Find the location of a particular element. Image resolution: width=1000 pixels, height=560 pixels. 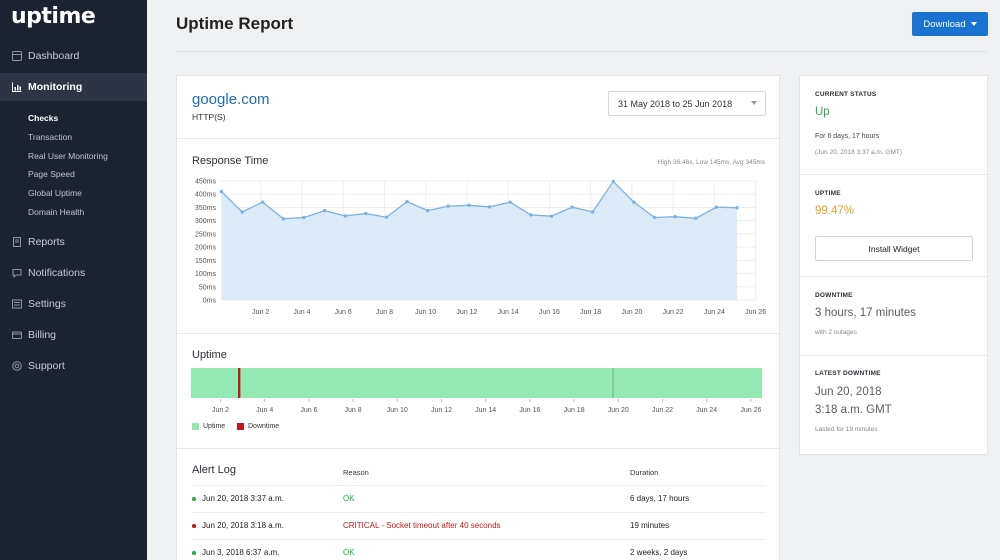

subnav-item-checks: Checks is located at coordinates (43, 118).